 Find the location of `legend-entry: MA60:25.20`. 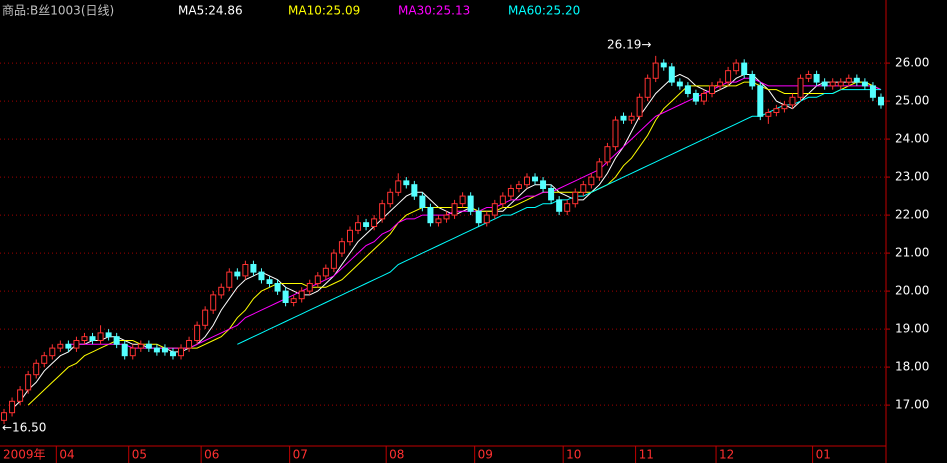

legend-entry: MA60:25.20 is located at coordinates (544, 11).